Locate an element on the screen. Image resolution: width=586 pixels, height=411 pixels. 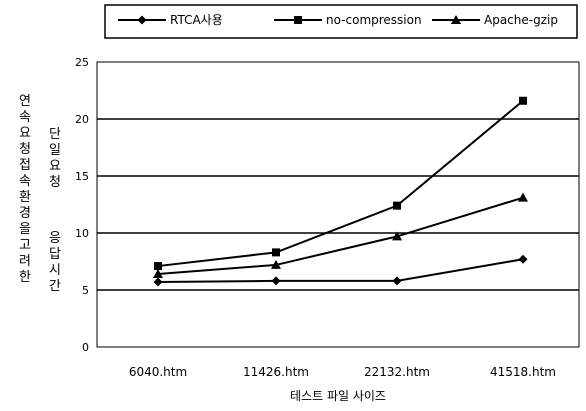
x-axis-ticks: 6040.htm 11426.htm 22132.htm 41518.htm is located at coordinates (342, 372).